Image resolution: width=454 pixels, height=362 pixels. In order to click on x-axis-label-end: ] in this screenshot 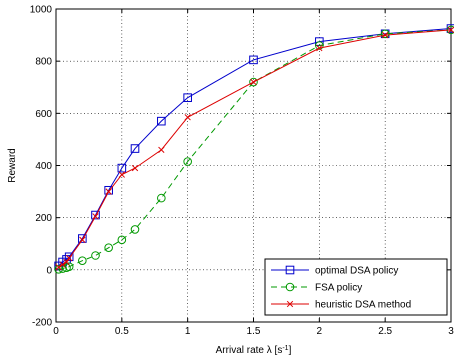, I will do `click(290, 350)`.